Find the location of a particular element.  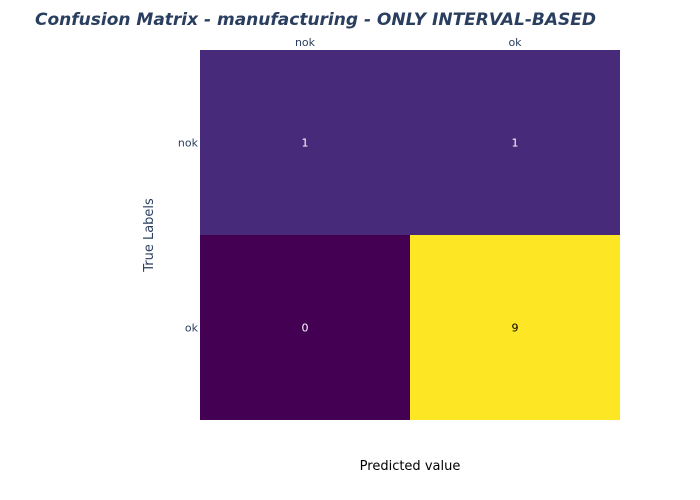

y-axis-ticks: nok ok is located at coordinates (188, 236).